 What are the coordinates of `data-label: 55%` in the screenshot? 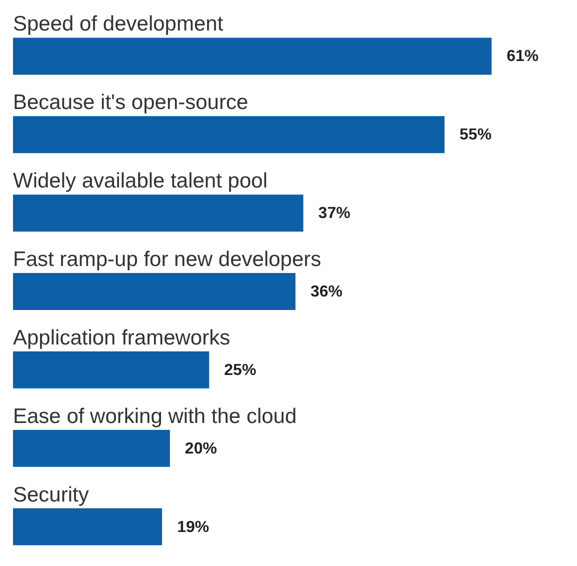 It's located at (476, 135).